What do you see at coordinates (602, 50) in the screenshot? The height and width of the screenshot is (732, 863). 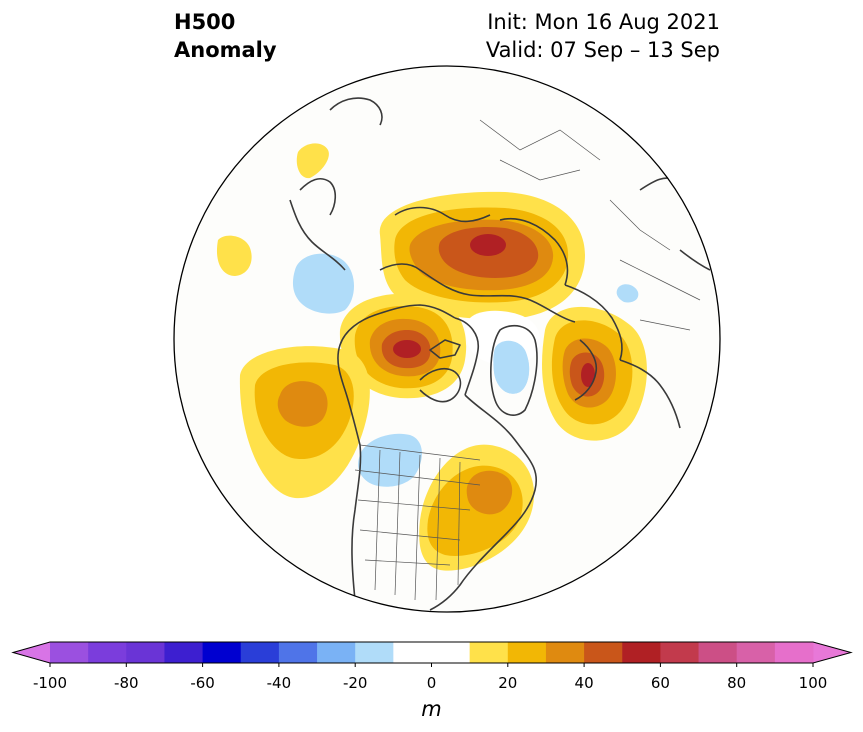 I see `valid-period: Valid: 07 Sep – 13 Sep` at bounding box center [602, 50].